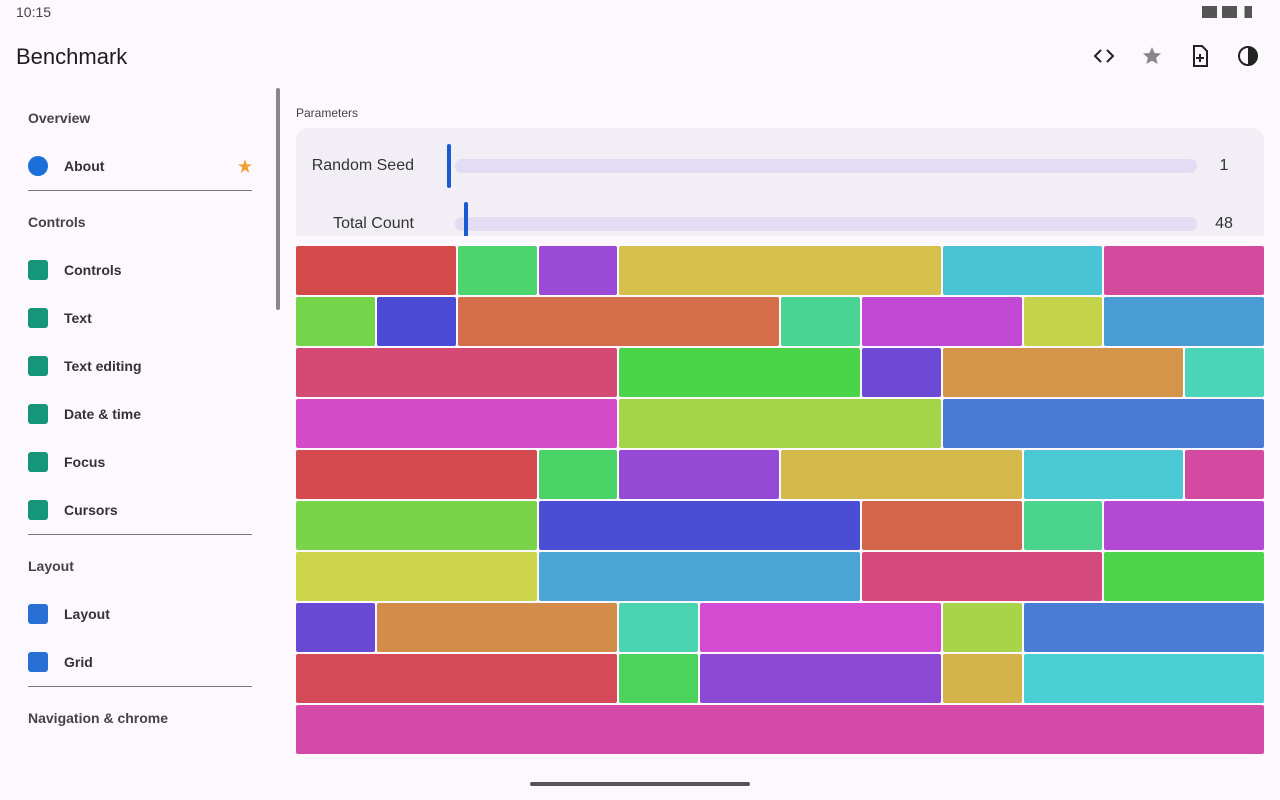  I want to click on parameters-panel: Random Seed 1 Total Count 48, so click(780, 182).